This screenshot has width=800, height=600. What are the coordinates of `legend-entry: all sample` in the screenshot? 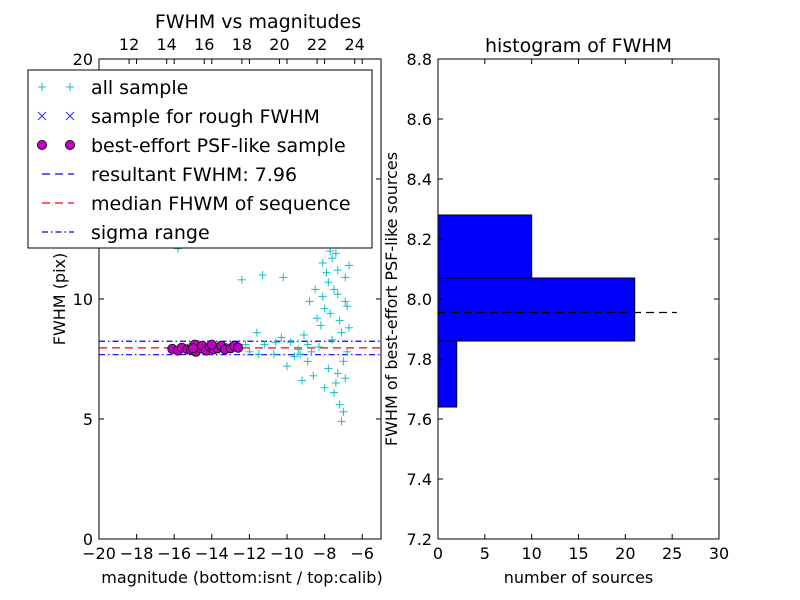 It's located at (113, 88).